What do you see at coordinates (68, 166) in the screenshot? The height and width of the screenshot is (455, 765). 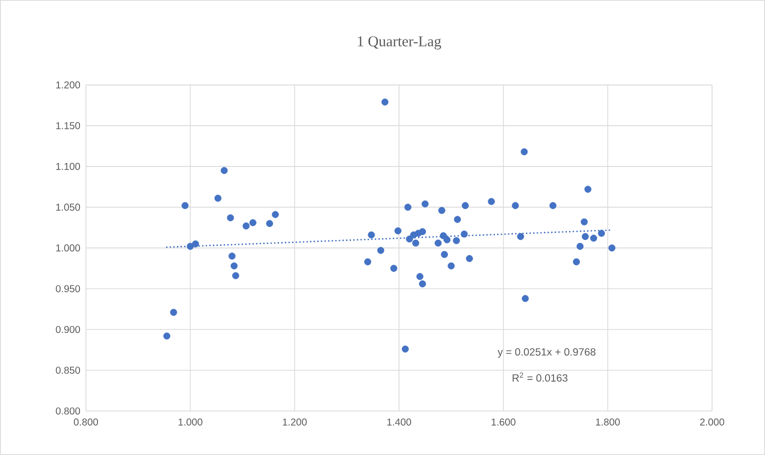 I see `y-tick-label: 1.100` at bounding box center [68, 166].